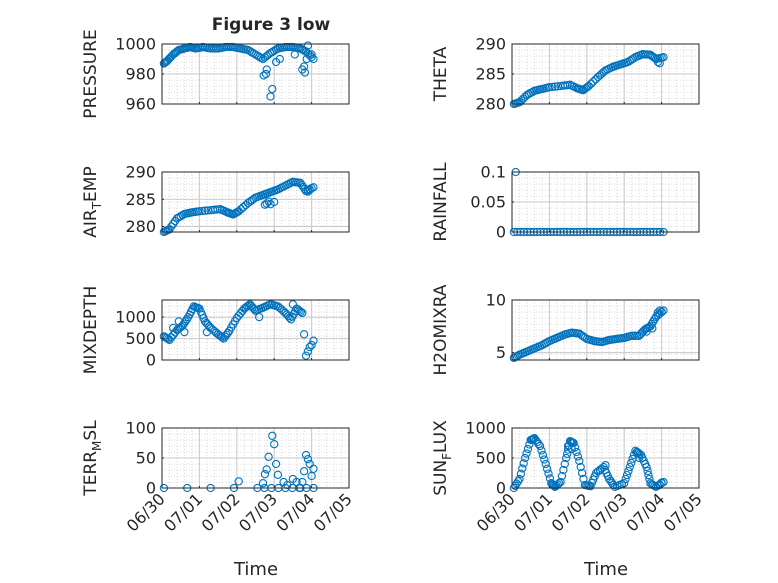 Image resolution: width=778 pixels, height=583 pixels. I want to click on panel-mixdepth: 0 500 1000 MIXDEPTH, so click(215, 330).